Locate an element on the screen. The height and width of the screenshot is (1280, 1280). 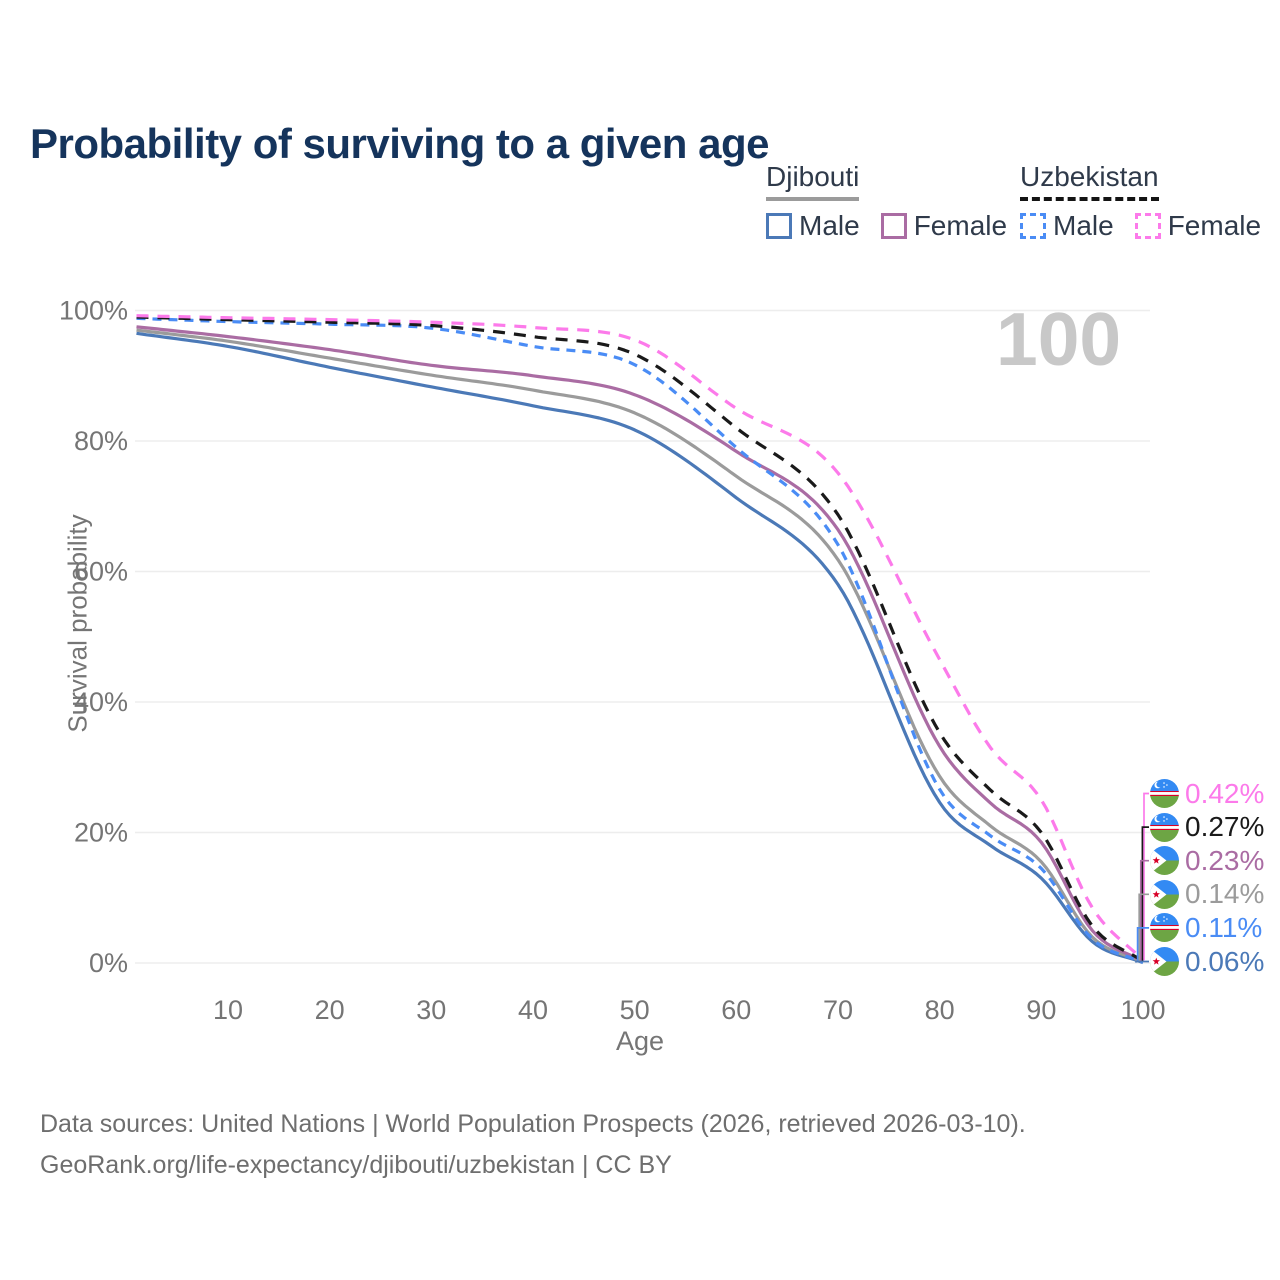
end-label-row-djibouti-both-sexes: 0.14% is located at coordinates (1207, 894).